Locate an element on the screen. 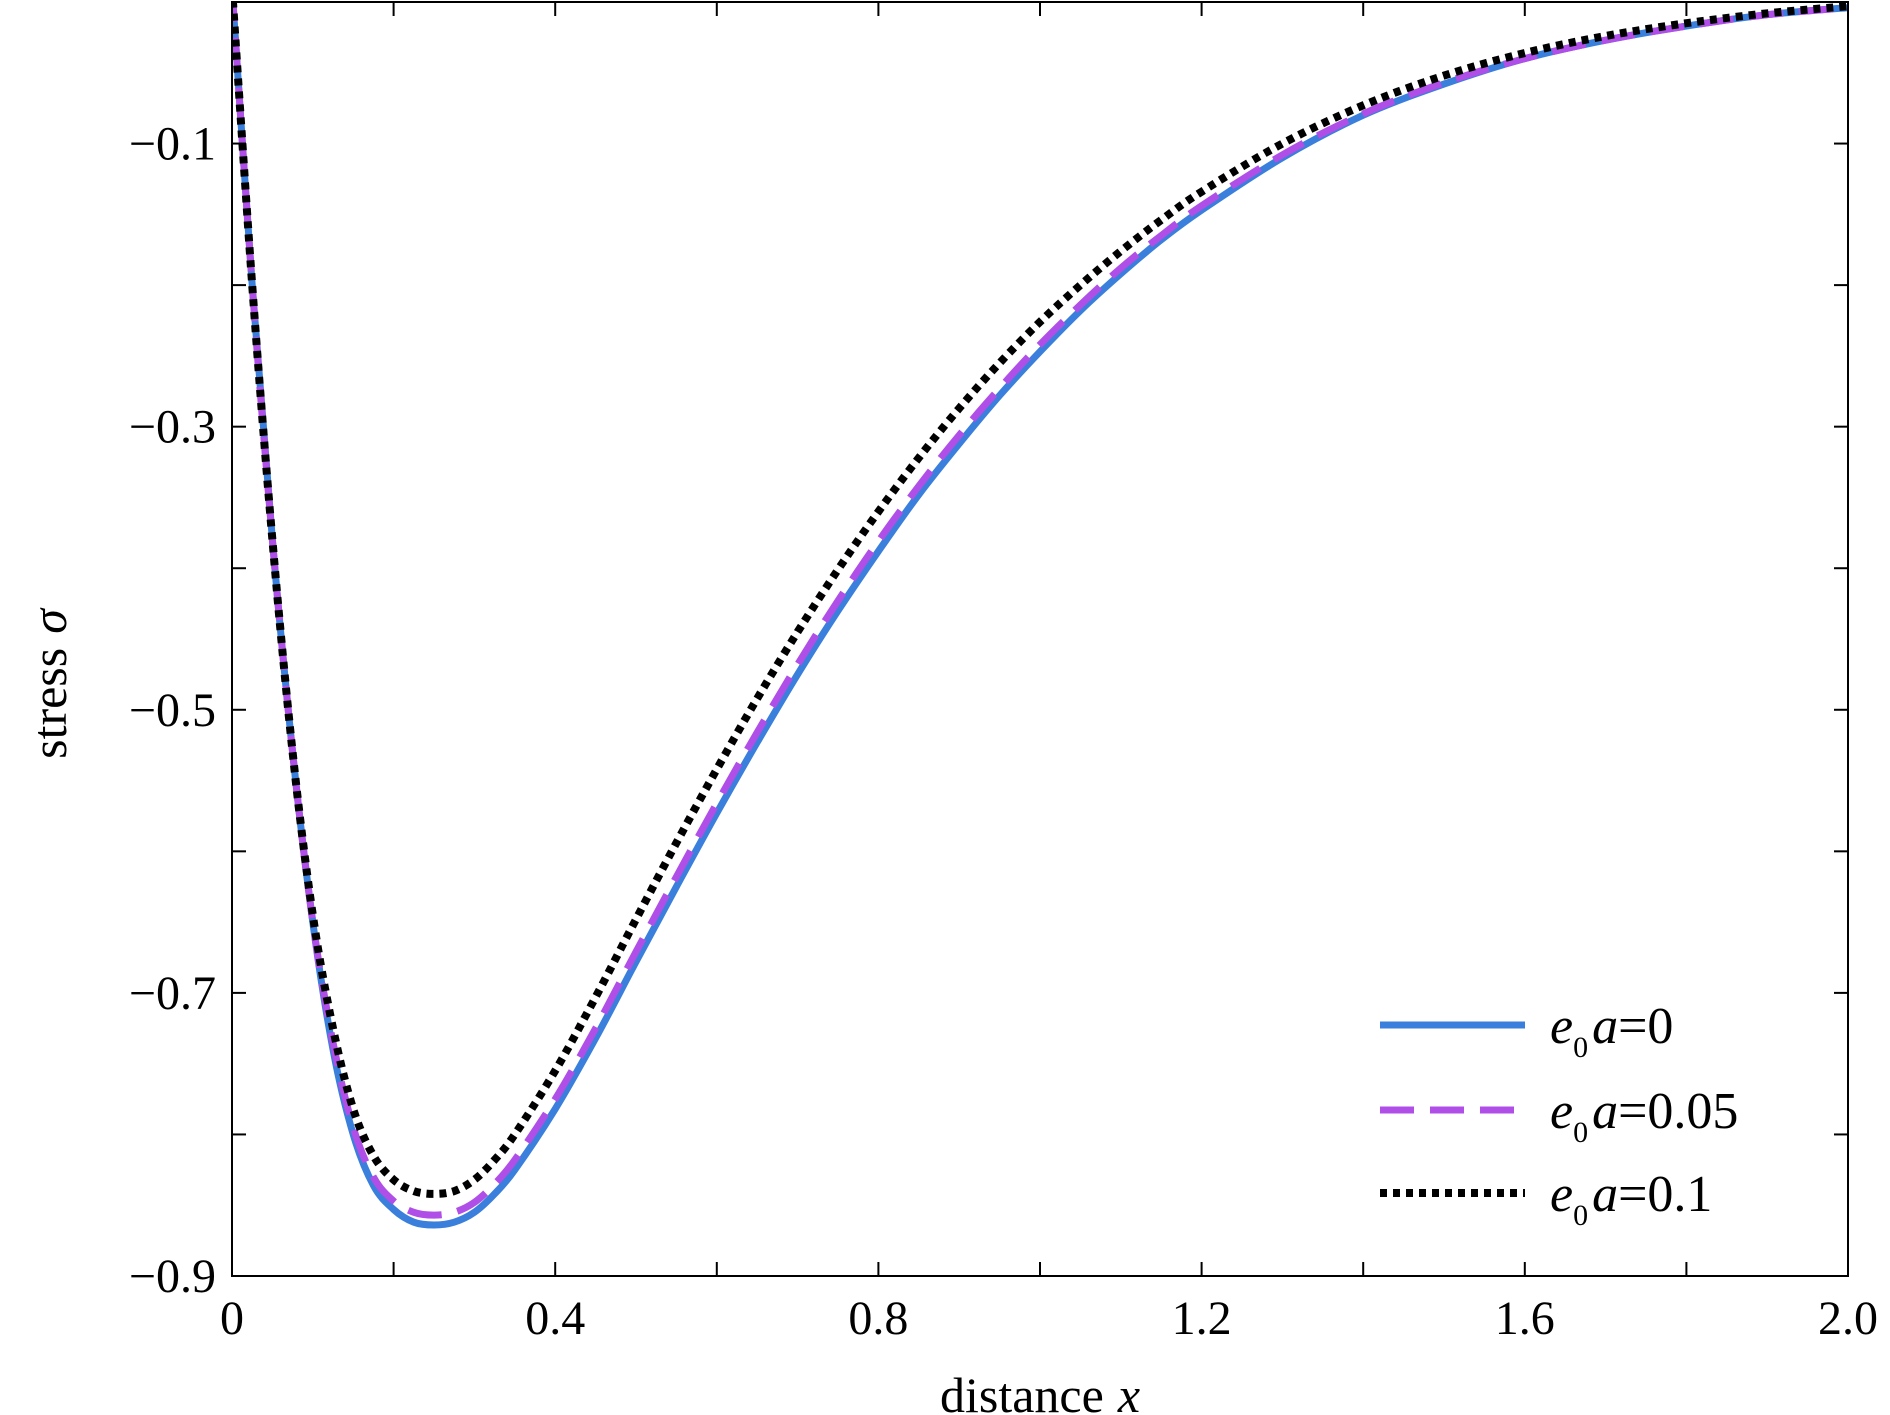 This screenshot has height=1415, width=1890. legend-label-value: =0.05 is located at coordinates (1678, 1111).